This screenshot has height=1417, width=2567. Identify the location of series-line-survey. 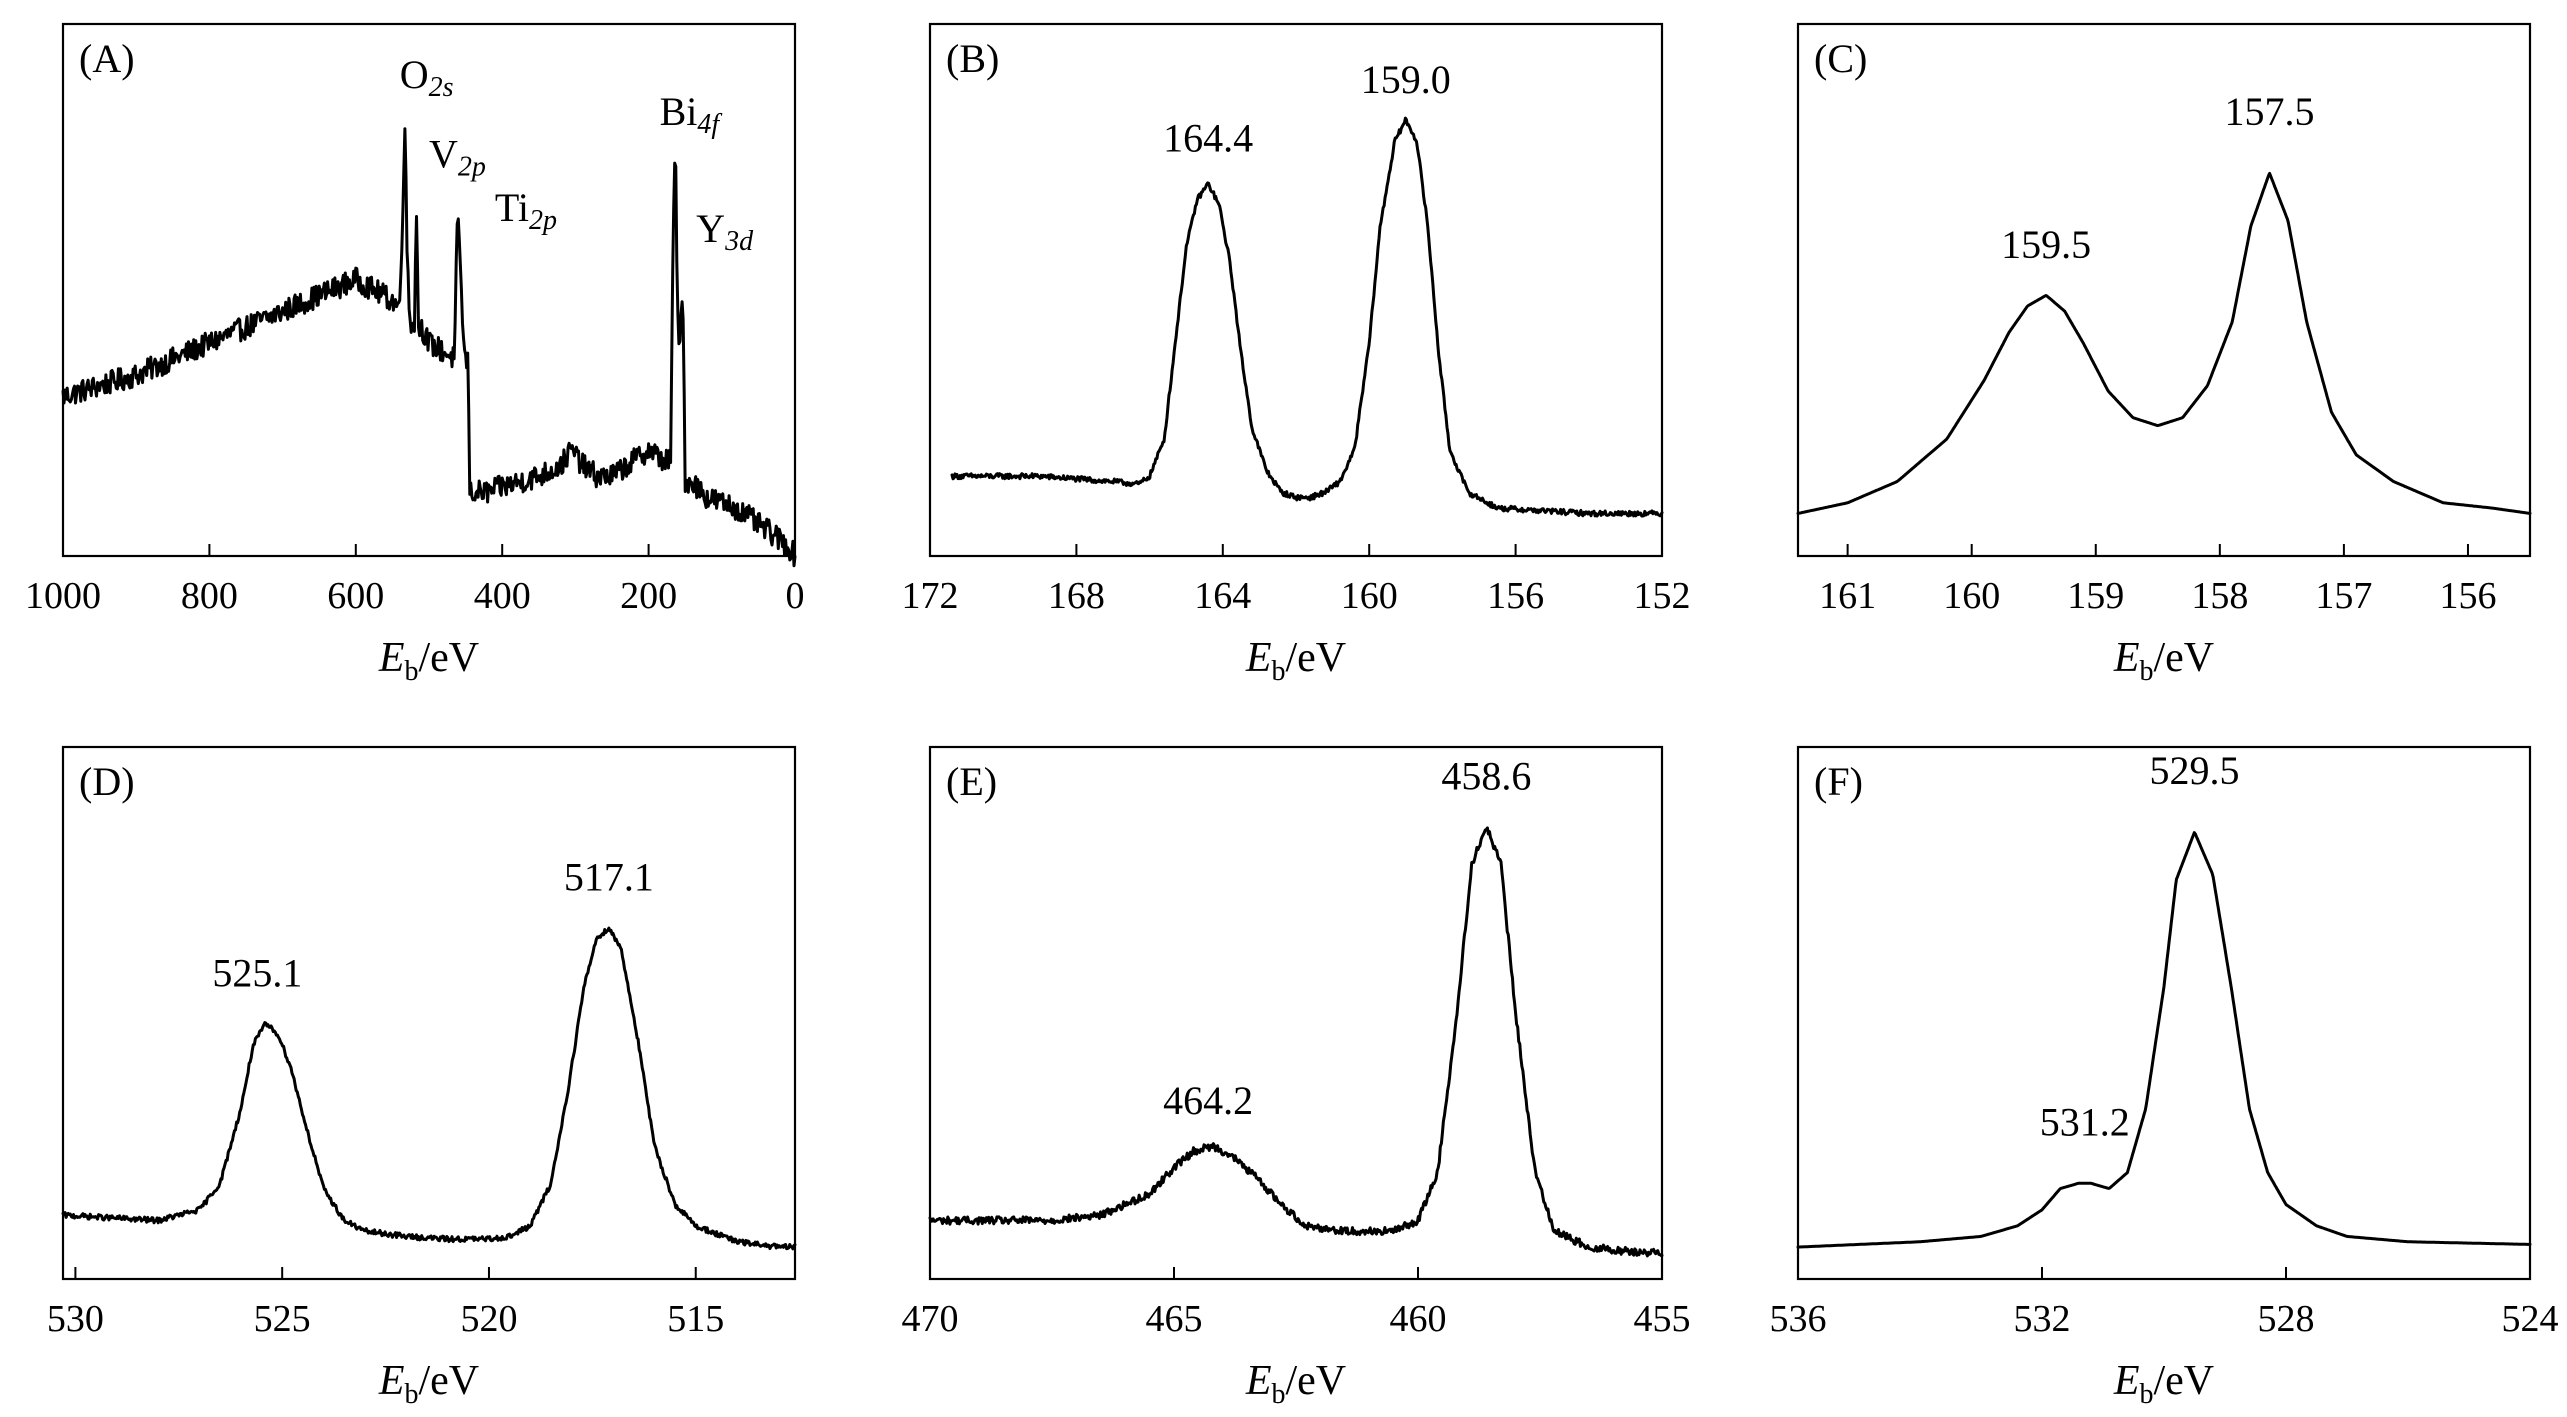
(429, 347).